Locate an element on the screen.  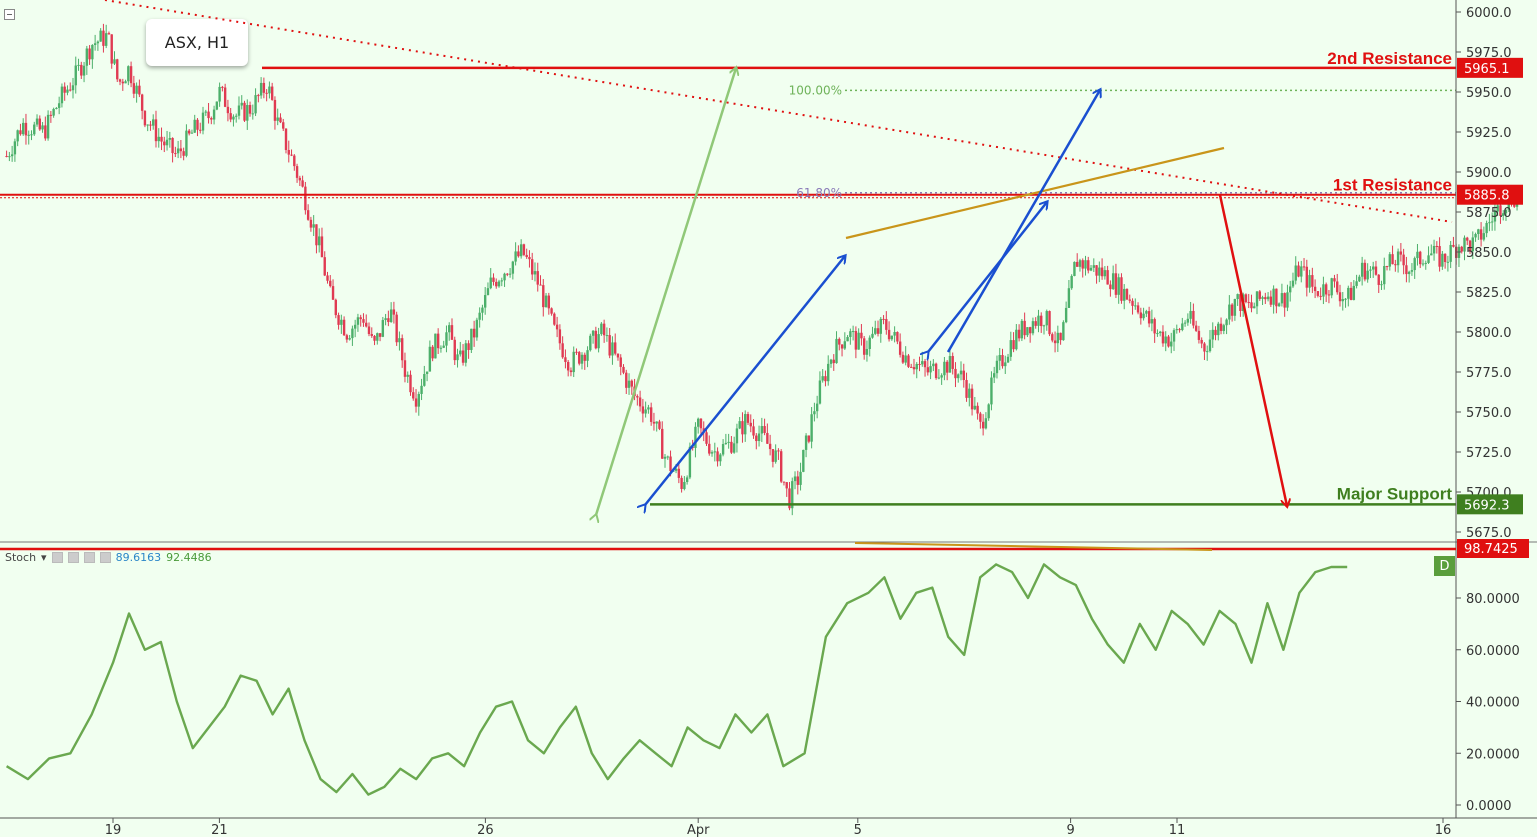
price-tick-label: 5750.0 is located at coordinates (1489, 413).